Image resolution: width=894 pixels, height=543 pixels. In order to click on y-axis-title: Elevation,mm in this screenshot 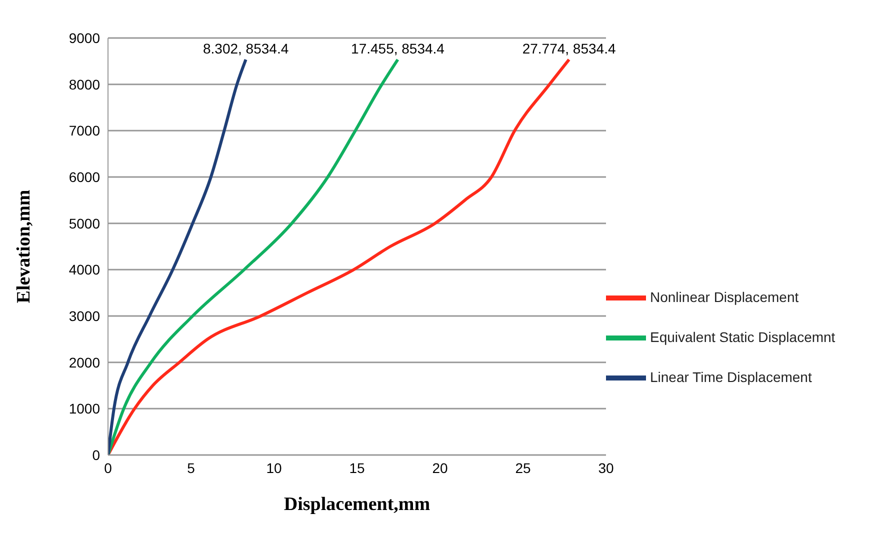, I will do `click(24, 247)`.